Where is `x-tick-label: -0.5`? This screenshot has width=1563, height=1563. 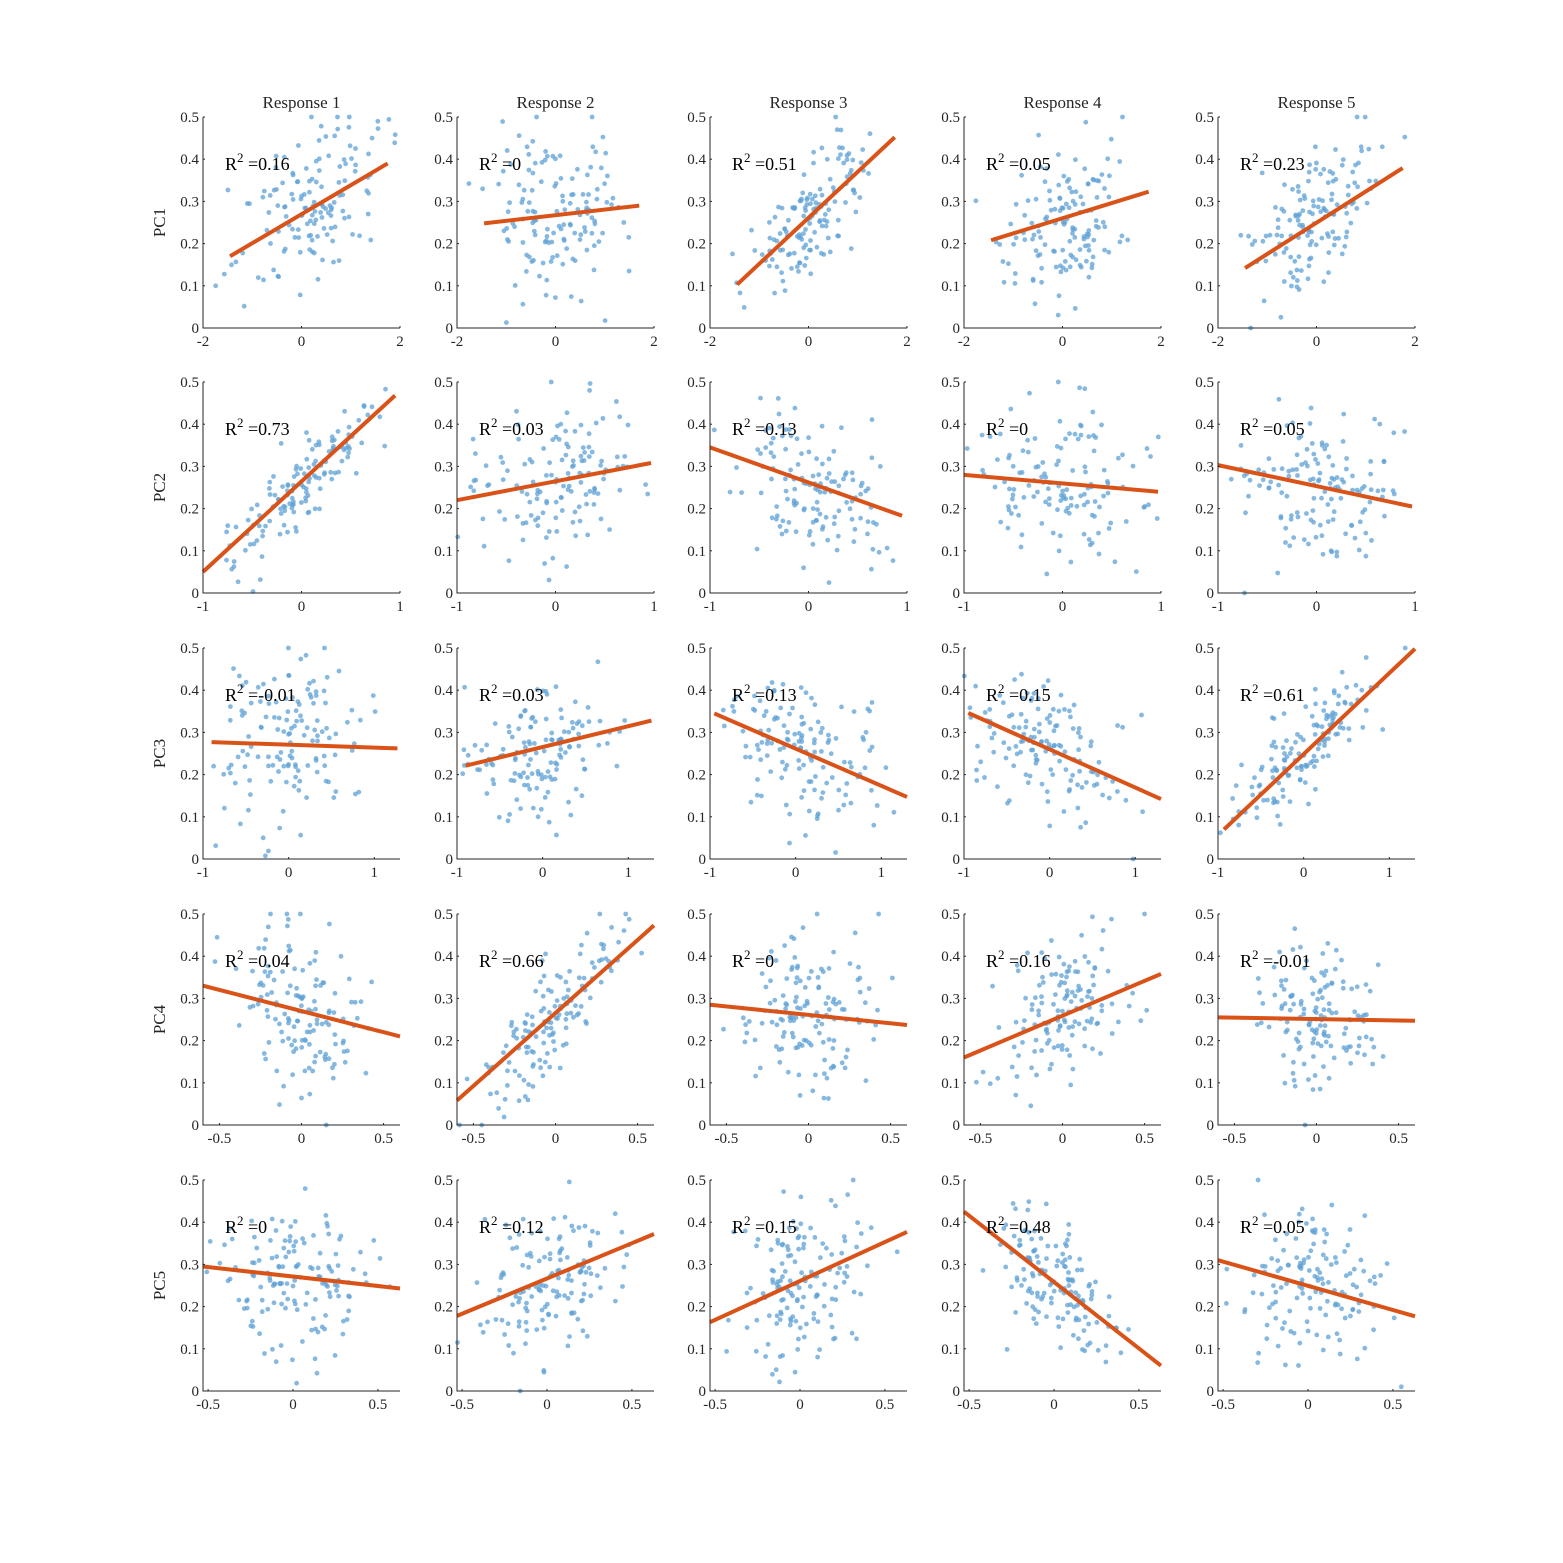
x-tick-label: -0.5 is located at coordinates (1223, 1405).